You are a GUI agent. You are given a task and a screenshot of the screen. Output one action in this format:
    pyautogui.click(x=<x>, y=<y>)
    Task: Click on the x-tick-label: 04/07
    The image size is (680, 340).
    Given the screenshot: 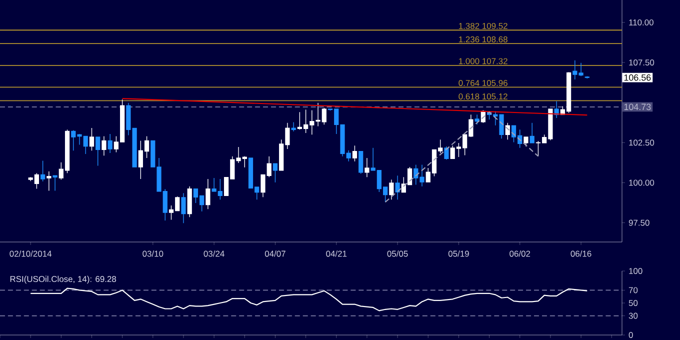 What is the action you would take?
    pyautogui.click(x=275, y=253)
    